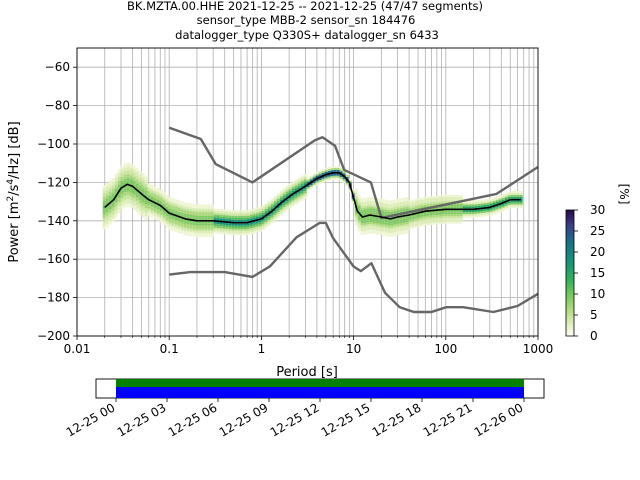  What do you see at coordinates (597, 210) in the screenshot?
I see `colorbar-tick-label: 30` at bounding box center [597, 210].